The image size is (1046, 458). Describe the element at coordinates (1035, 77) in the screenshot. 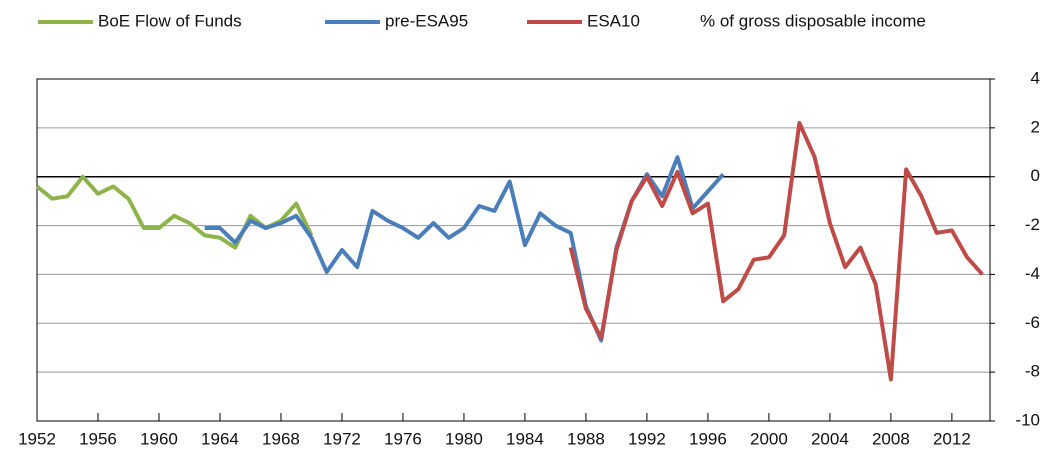

I see `y-tick-label: 4` at that location.